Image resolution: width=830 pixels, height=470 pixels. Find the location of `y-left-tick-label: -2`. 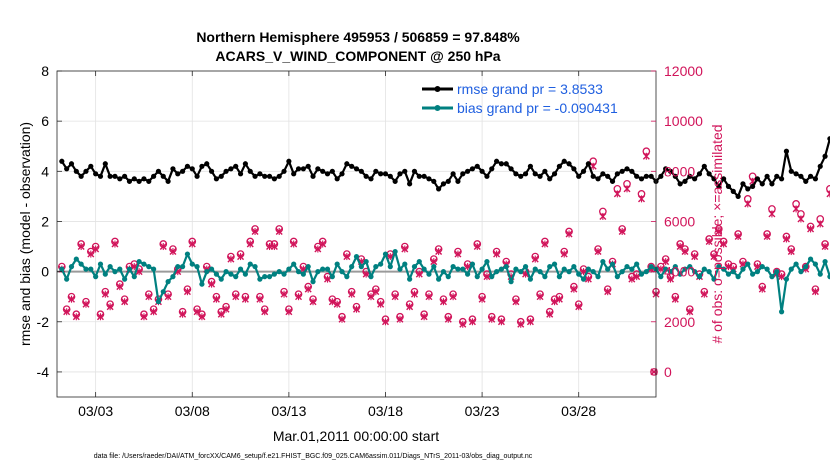

y-left-tick-label: -2 is located at coordinates (43, 322).